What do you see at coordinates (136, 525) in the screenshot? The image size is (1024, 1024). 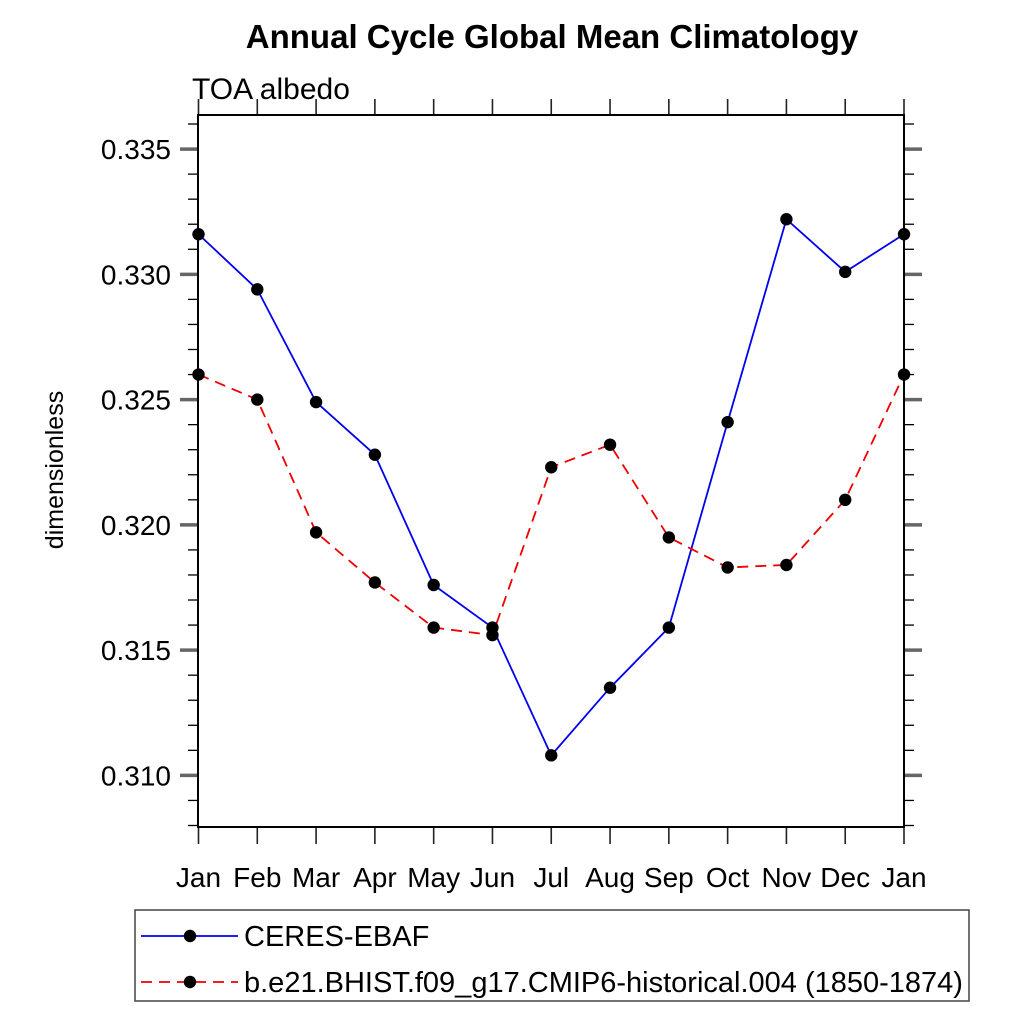 I see `y-tick-label: 0.320` at bounding box center [136, 525].